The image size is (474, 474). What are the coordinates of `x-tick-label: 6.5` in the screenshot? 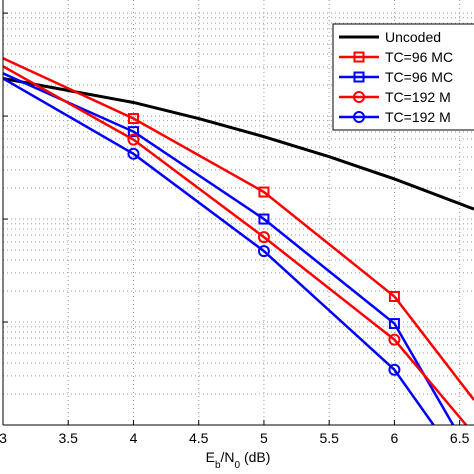 It's located at (460, 438).